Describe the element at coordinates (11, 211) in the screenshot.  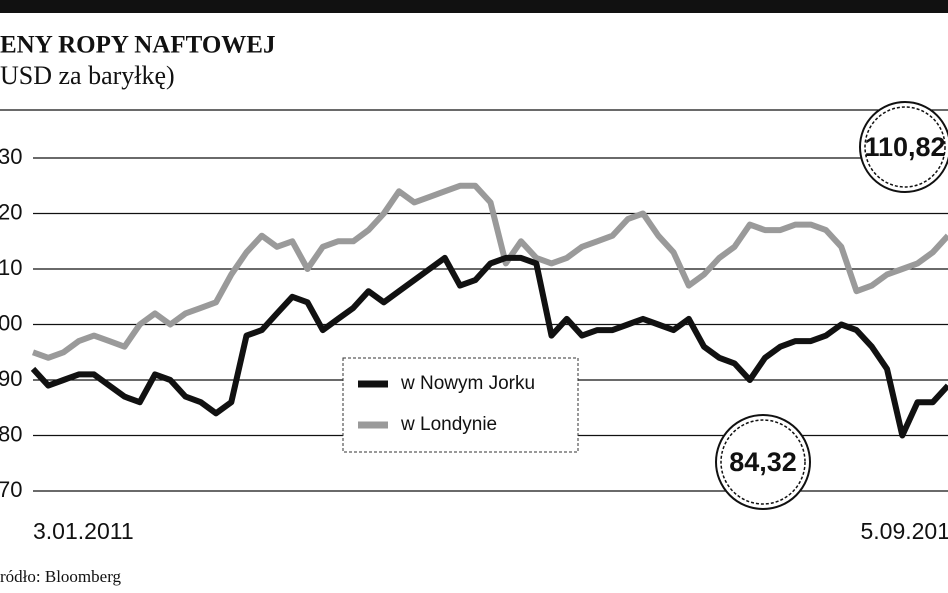
I see `y-tick-label: 20` at that location.